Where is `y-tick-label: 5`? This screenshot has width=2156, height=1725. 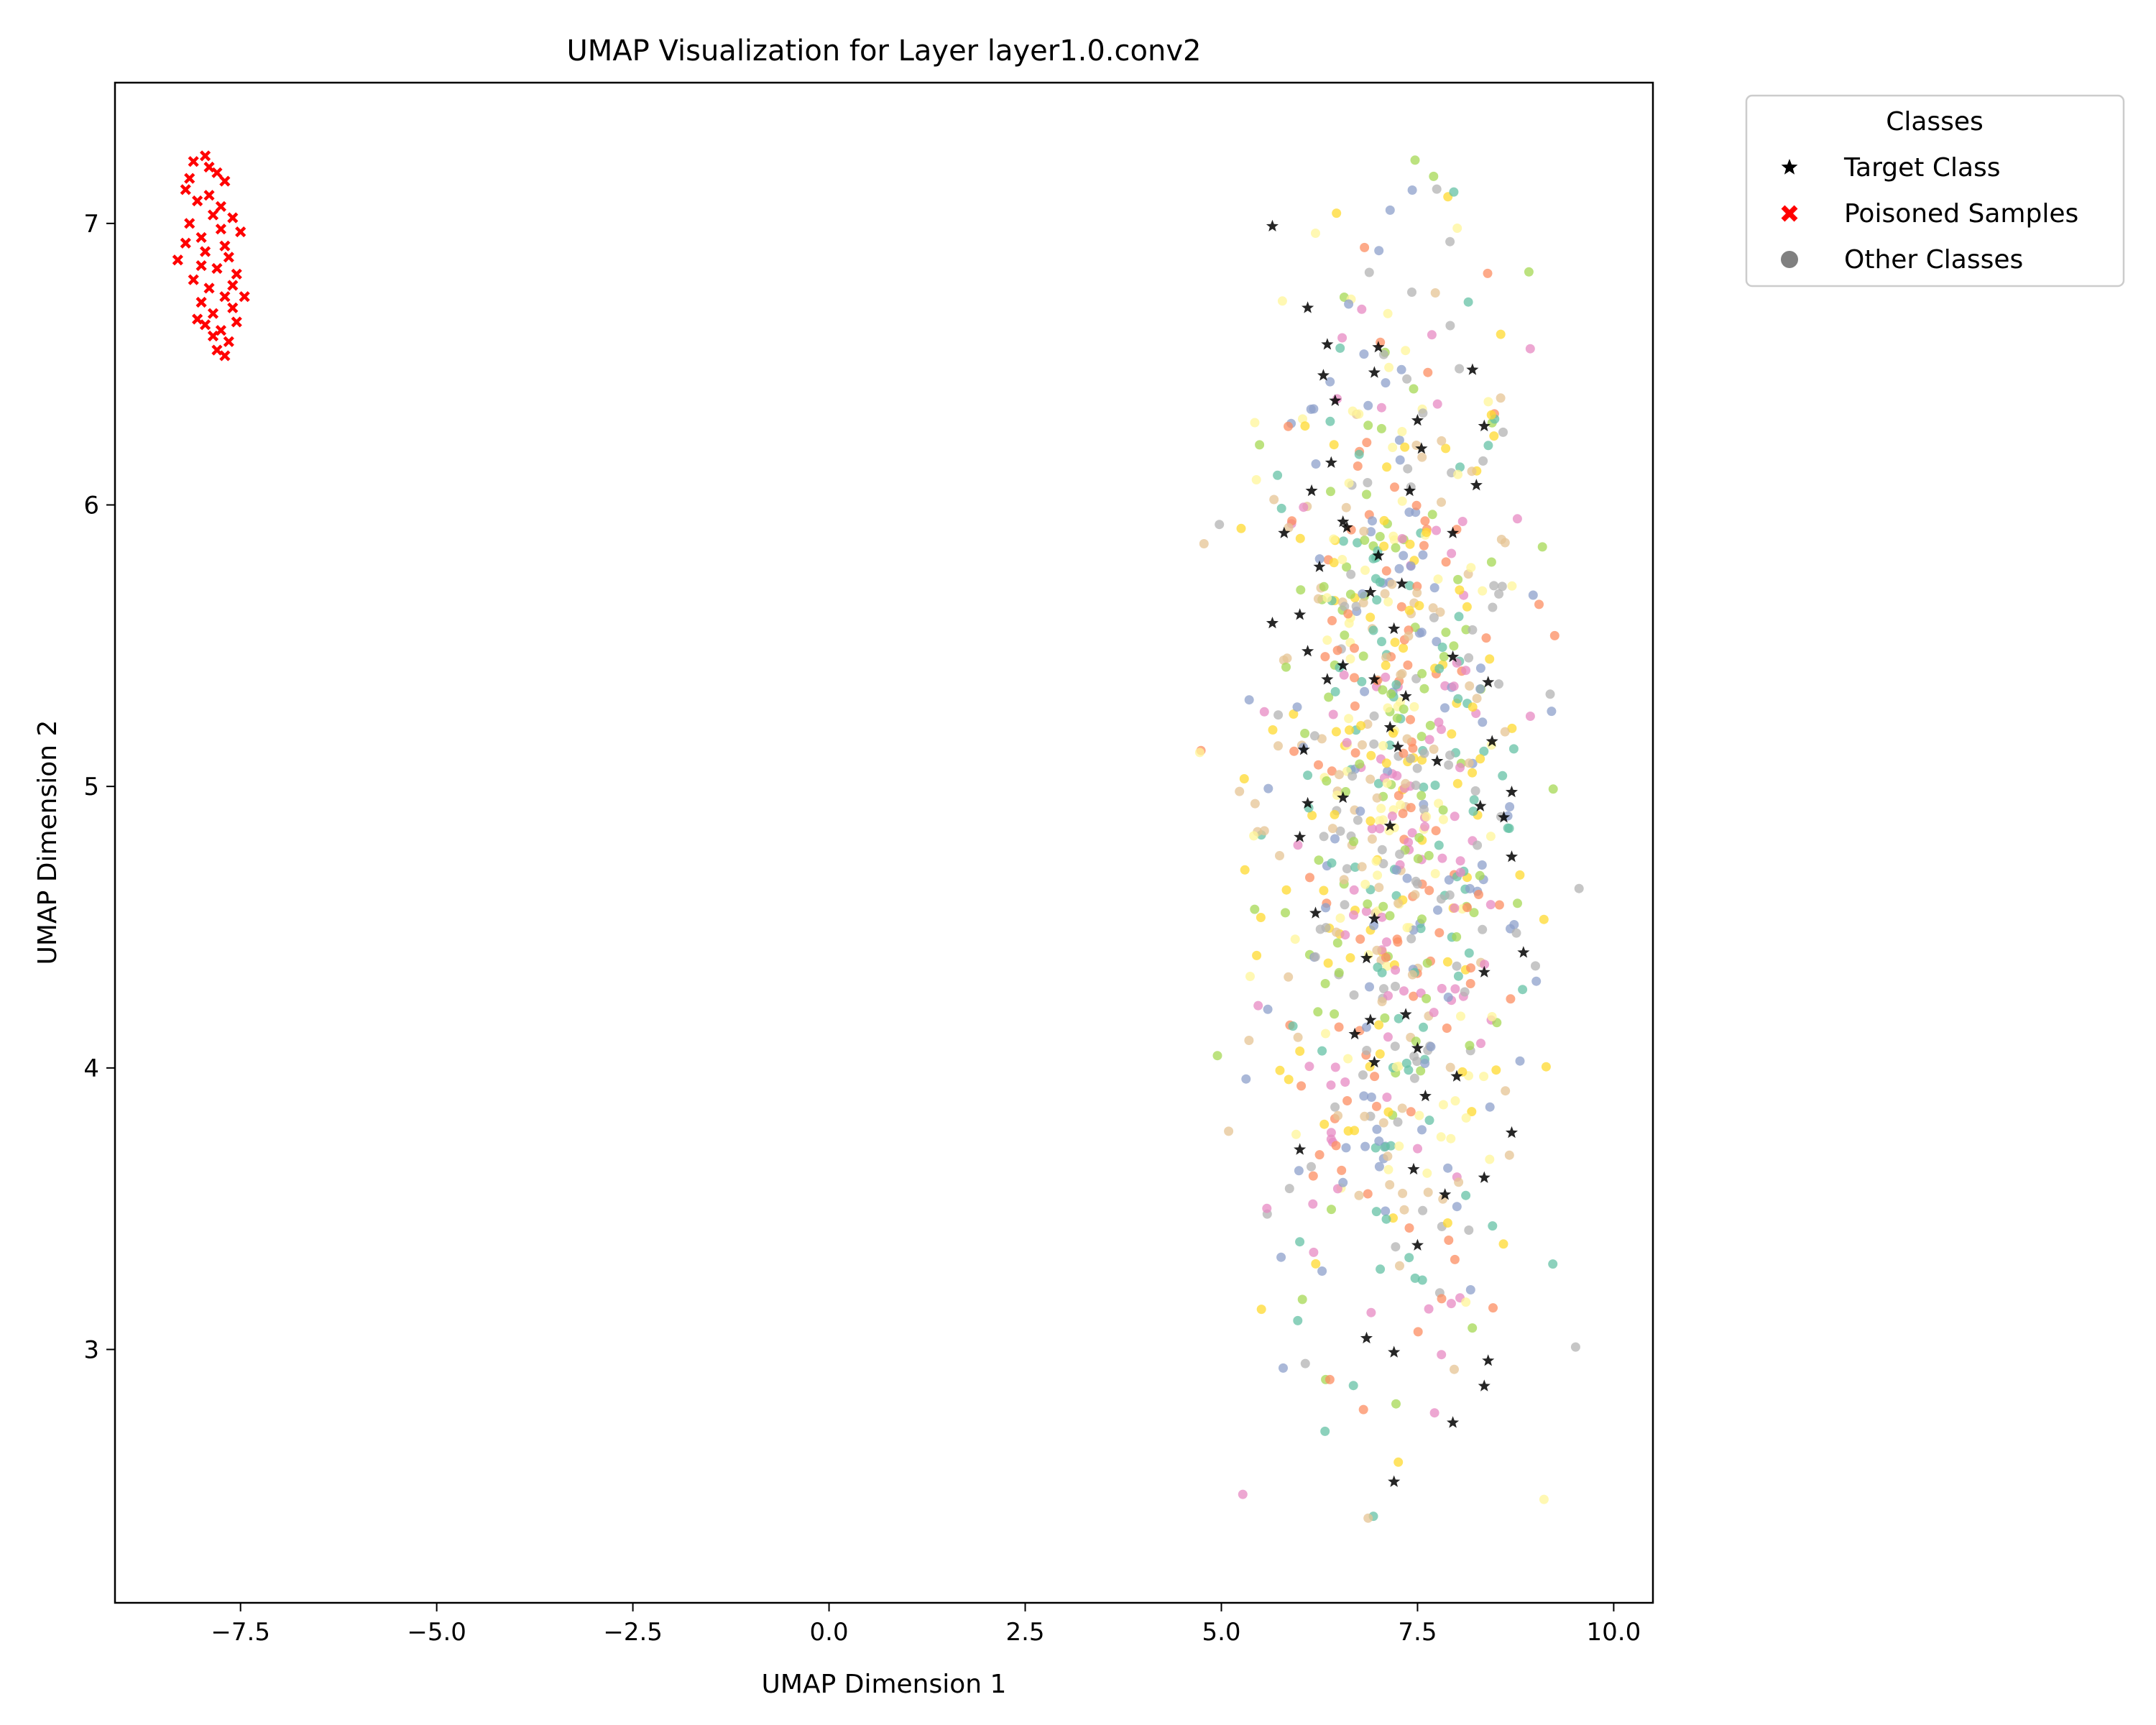
y-tick-label: 5 is located at coordinates (91, 787).